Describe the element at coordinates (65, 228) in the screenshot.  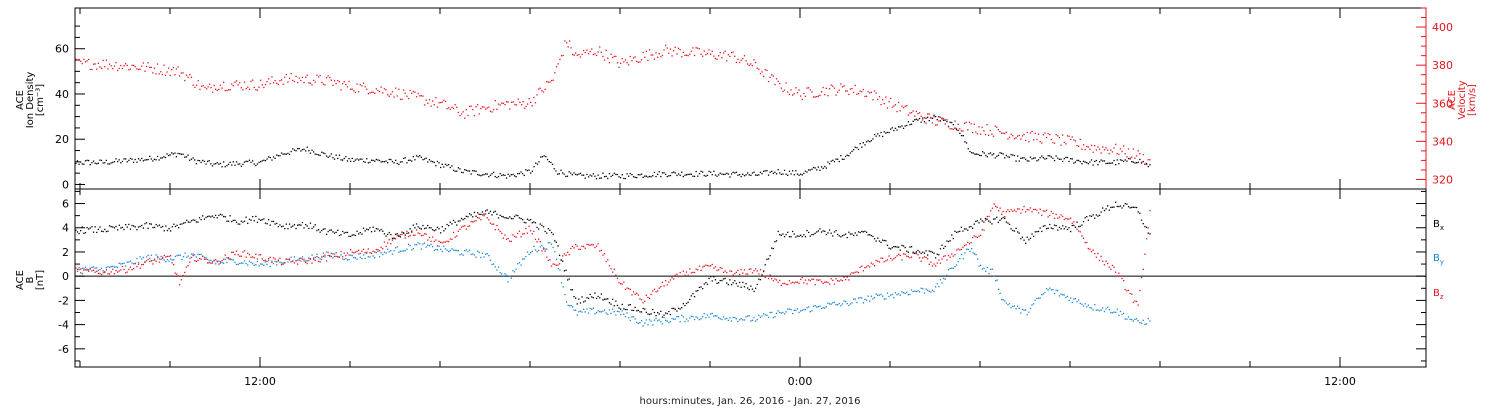
I see `bottom-left-tick-label: 4` at that location.